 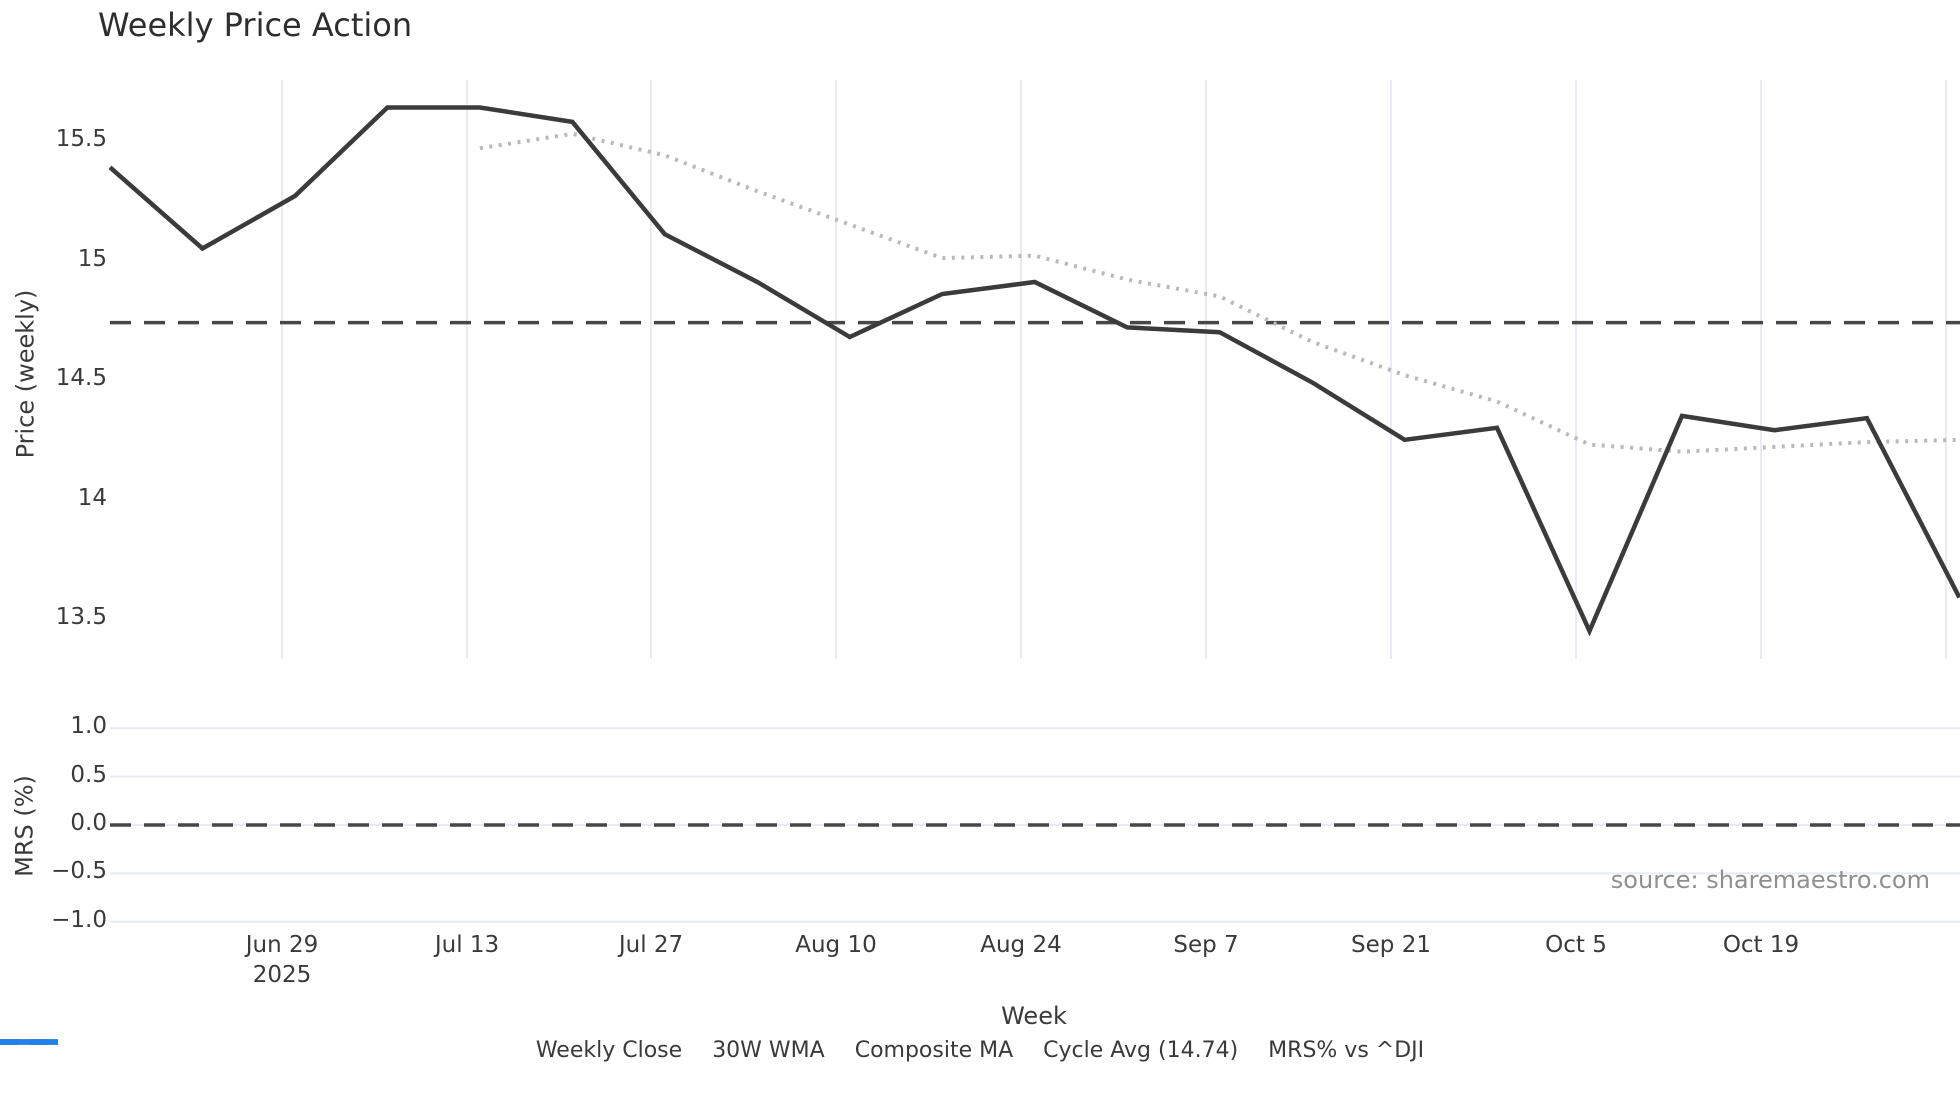 What do you see at coordinates (609, 1050) in the screenshot?
I see `legend-label: Weekly Close` at bounding box center [609, 1050].